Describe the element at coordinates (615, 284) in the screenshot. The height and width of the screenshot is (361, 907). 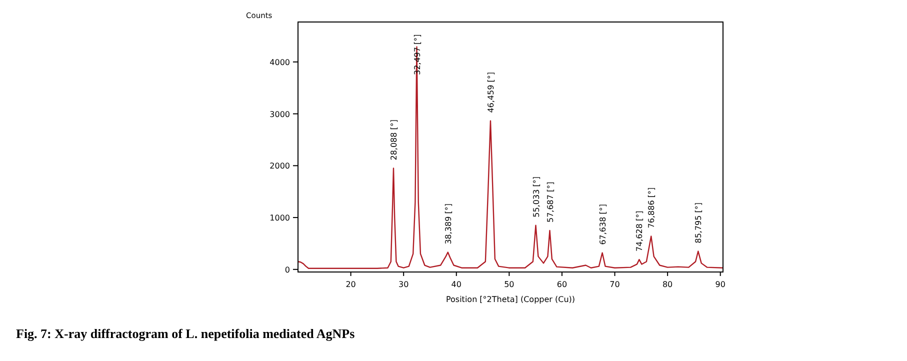
I see `x-tick-label: 70` at that location.